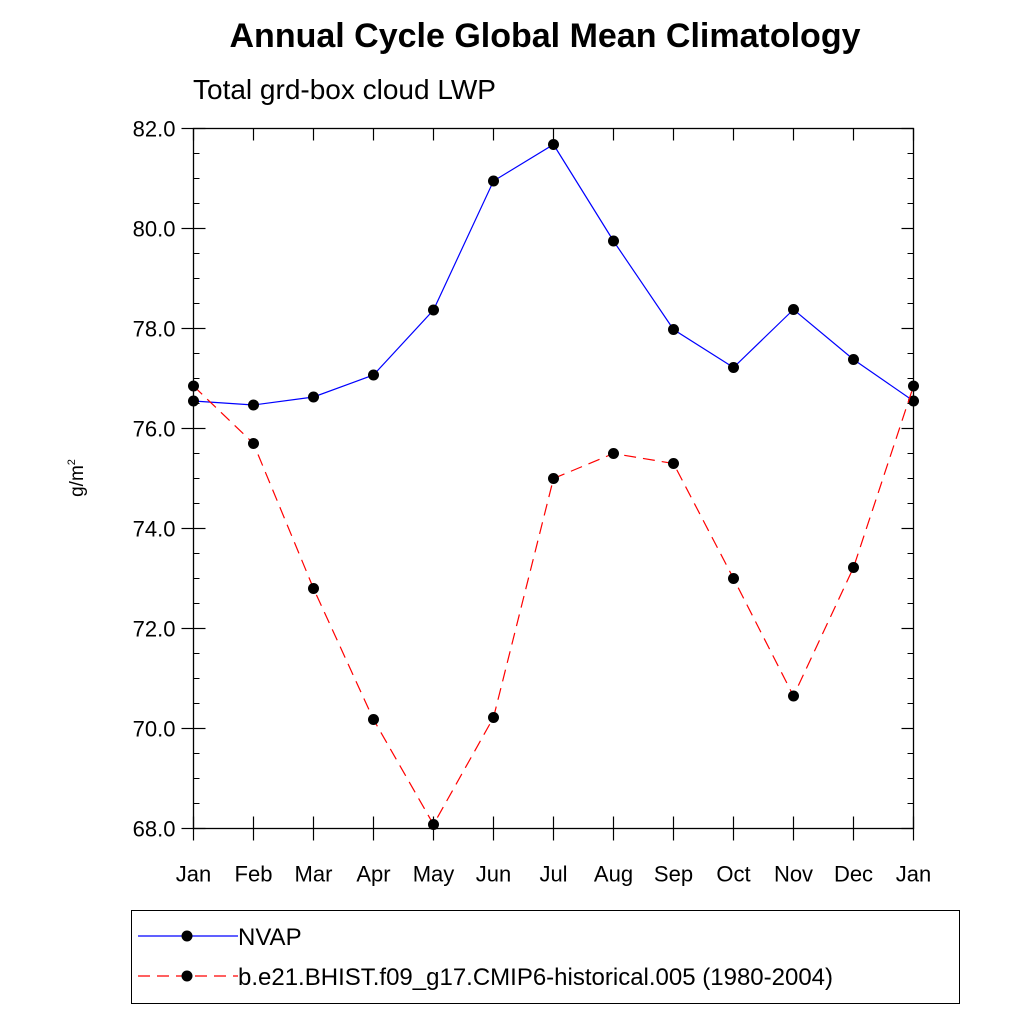 The width and height of the screenshot is (1024, 1024). Describe the element at coordinates (154, 429) in the screenshot. I see `y-tick-label: 76.0` at that location.